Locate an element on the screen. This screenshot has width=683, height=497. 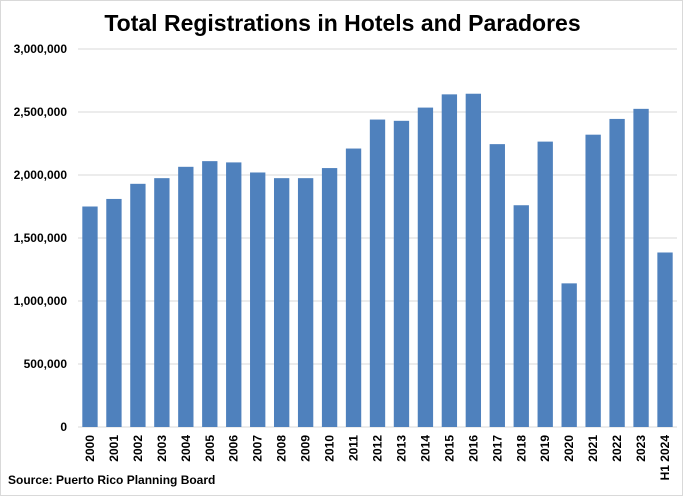
x-tick-label: 2009 is located at coordinates (306, 448).